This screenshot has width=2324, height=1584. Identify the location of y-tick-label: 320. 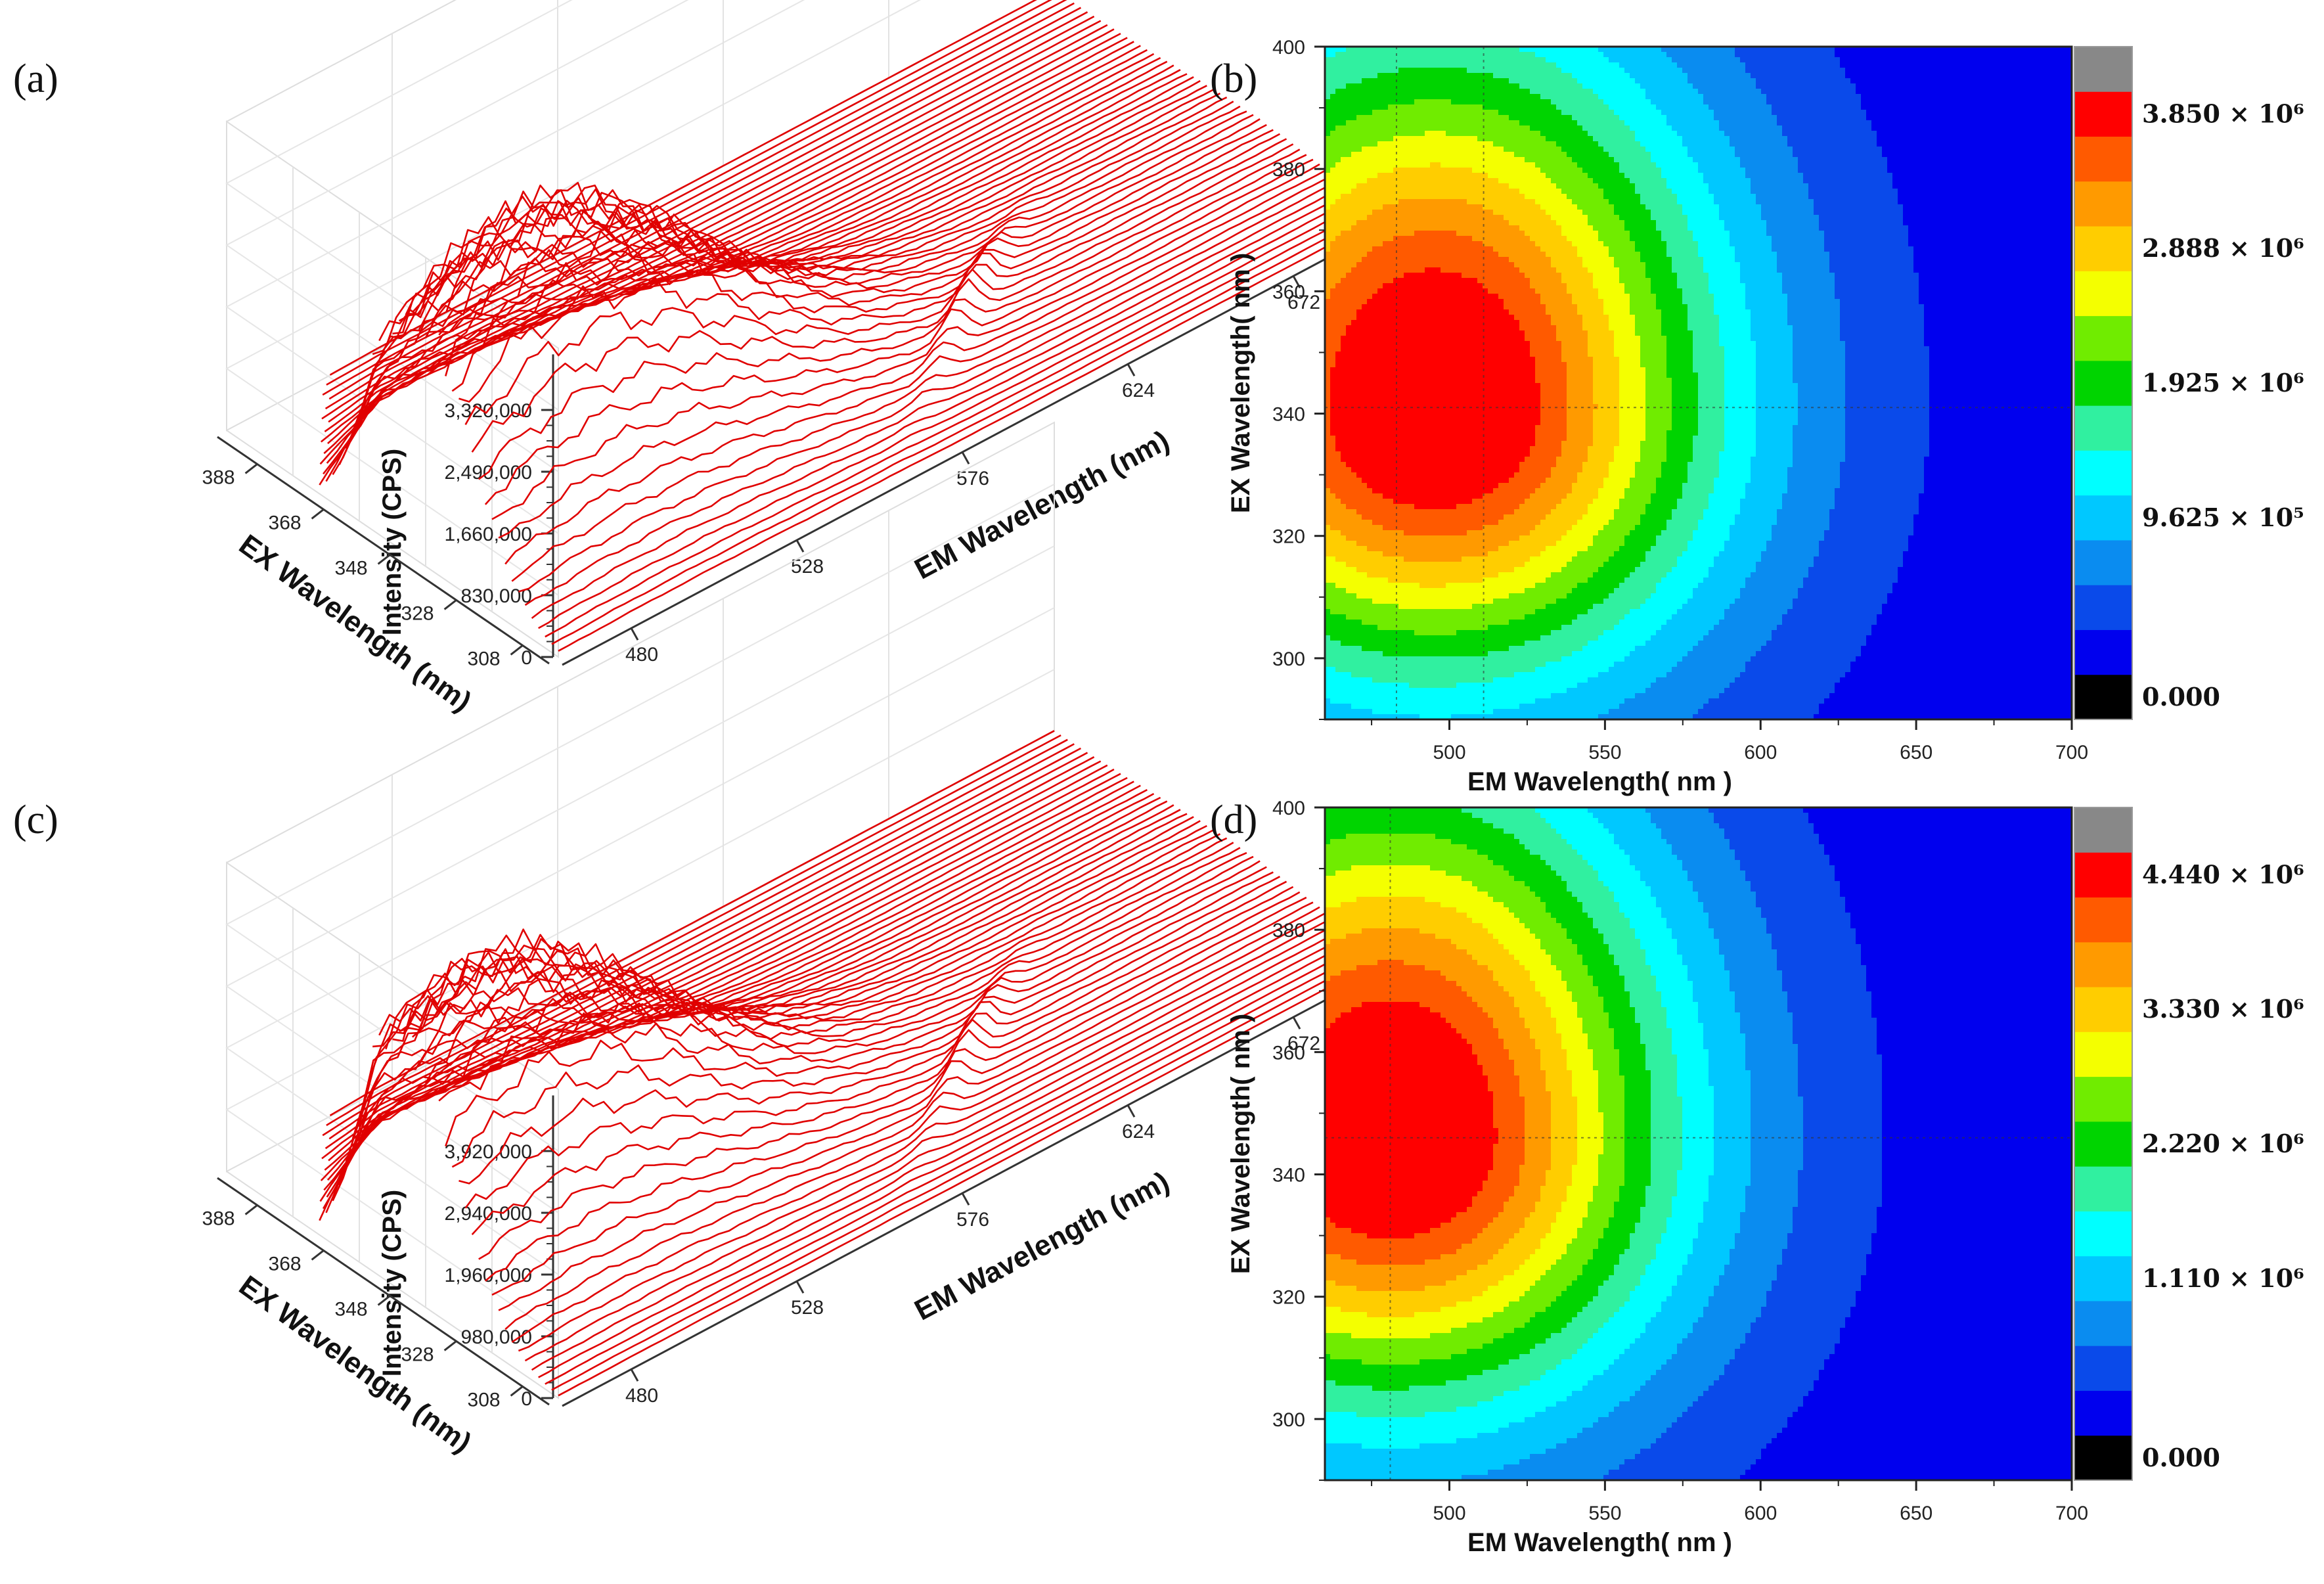
(1288, 1298).